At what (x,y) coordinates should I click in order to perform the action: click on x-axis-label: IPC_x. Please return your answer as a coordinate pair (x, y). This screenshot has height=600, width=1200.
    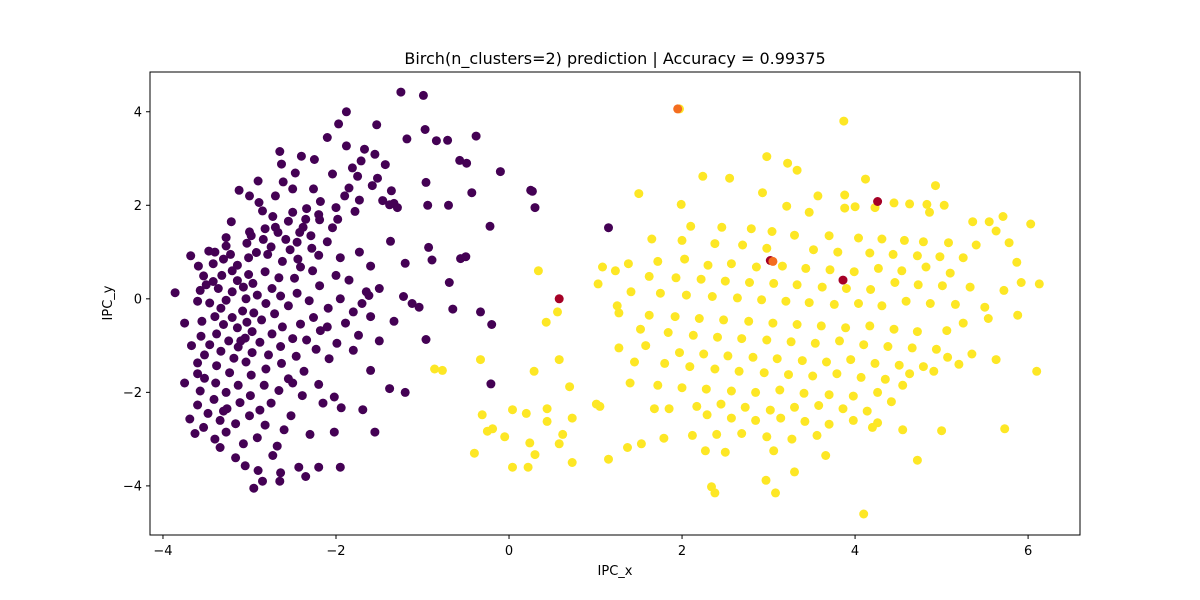
    Looking at the image, I should click on (615, 571).